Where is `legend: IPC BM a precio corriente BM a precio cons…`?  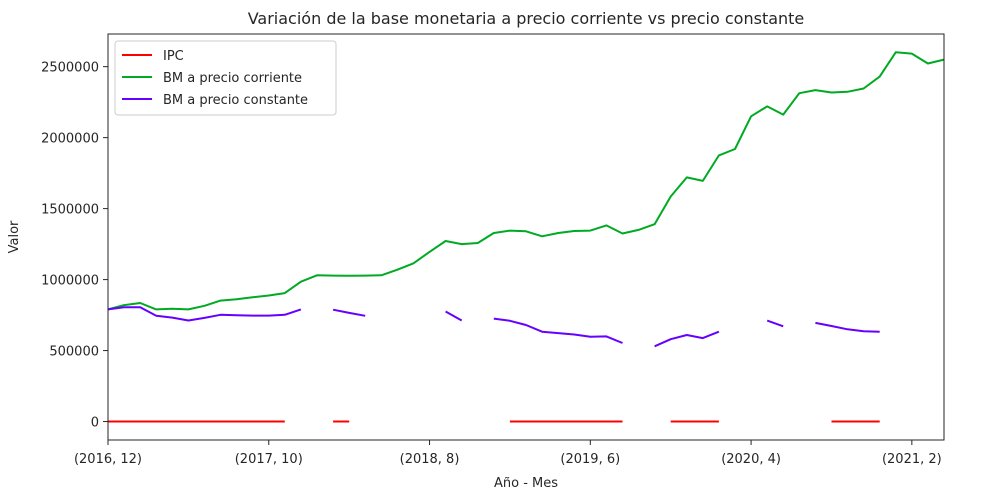 legend: IPC BM a precio corriente BM a precio cons… is located at coordinates (225, 78).